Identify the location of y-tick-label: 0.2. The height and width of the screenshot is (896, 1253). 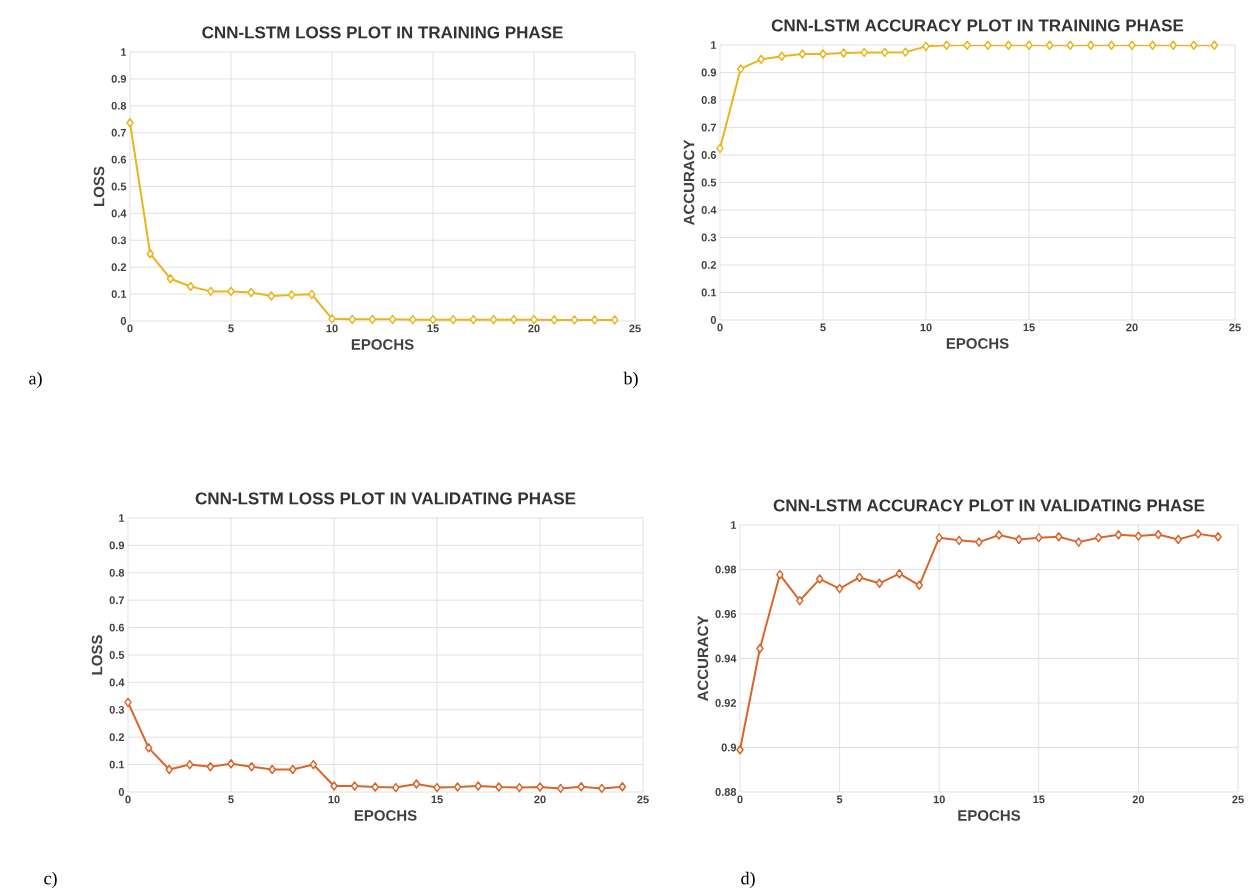
(117, 737).